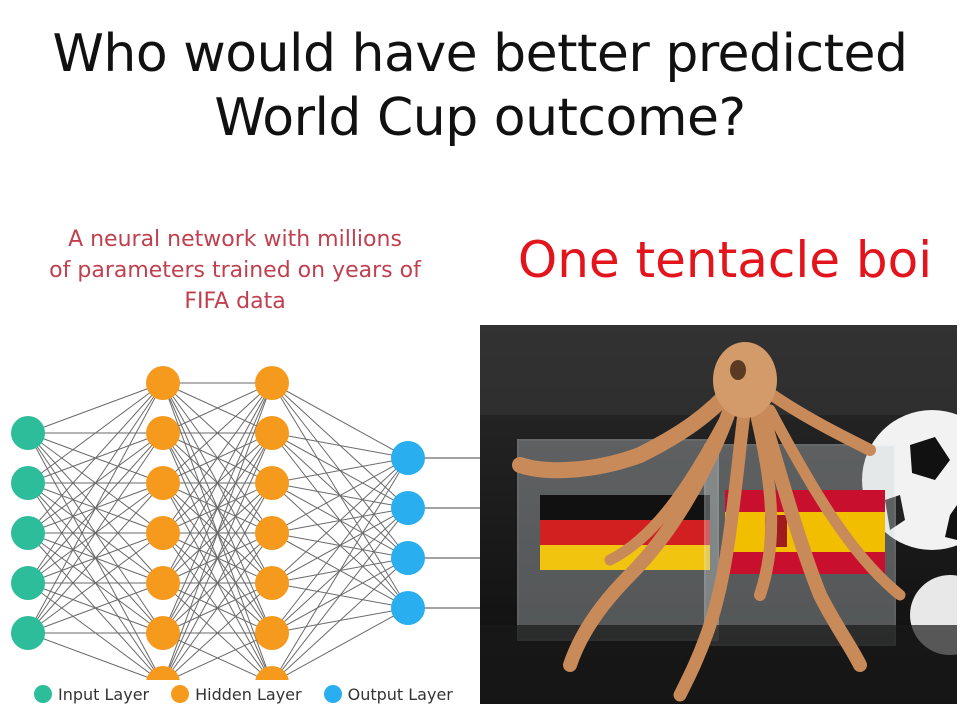 This screenshot has width=960, height=709. Describe the element at coordinates (738, 370) in the screenshot. I see `octopus-eye` at that location.